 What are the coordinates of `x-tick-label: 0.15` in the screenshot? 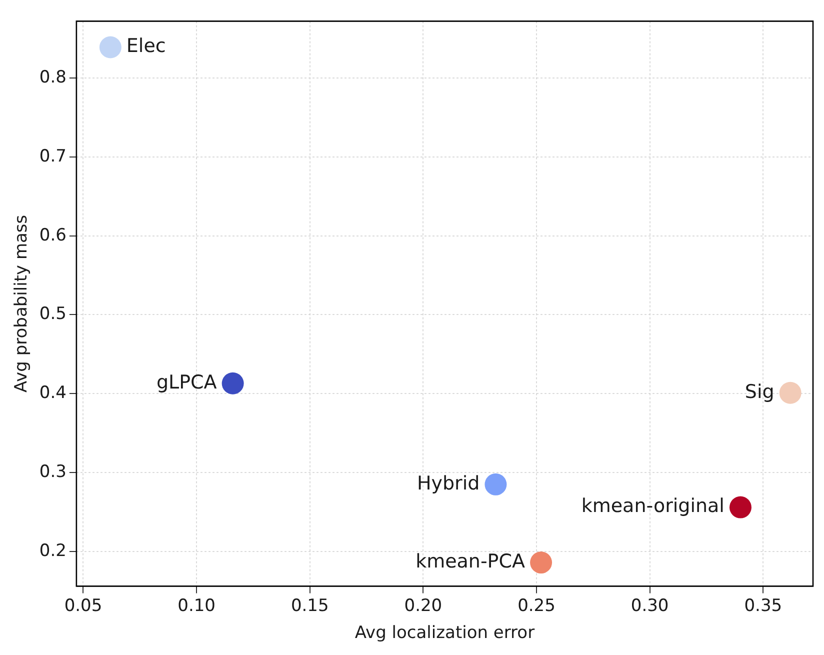 It's located at (309, 606).